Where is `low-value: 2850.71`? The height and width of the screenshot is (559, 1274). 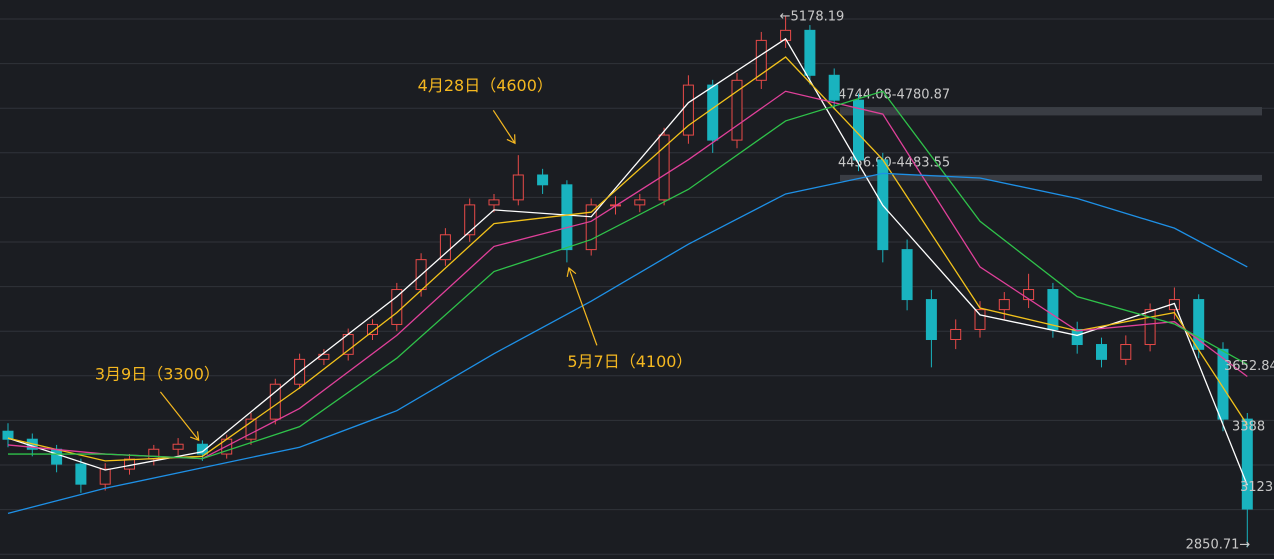
low-value: 2850.71 is located at coordinates (1213, 544).